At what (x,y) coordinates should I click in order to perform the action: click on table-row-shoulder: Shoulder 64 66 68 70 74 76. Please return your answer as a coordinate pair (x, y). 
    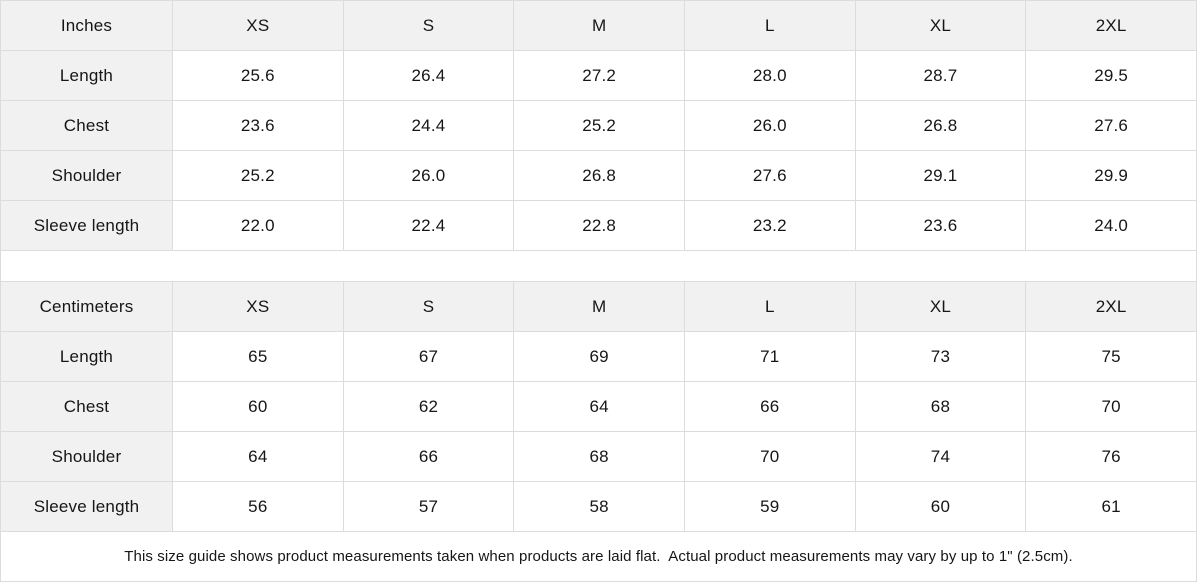
    Looking at the image, I should click on (598, 456).